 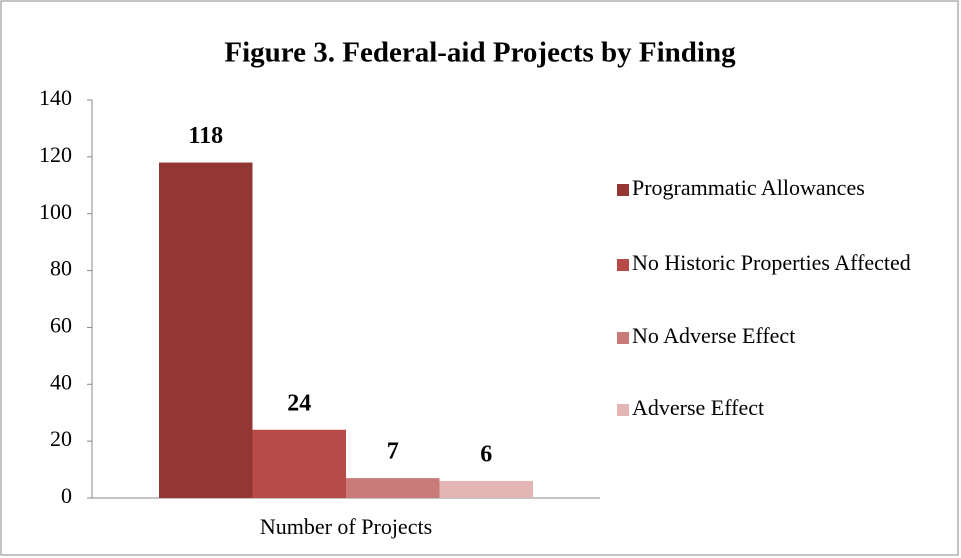 I want to click on legend-label: Programmatic Allowances, so click(x=748, y=187).